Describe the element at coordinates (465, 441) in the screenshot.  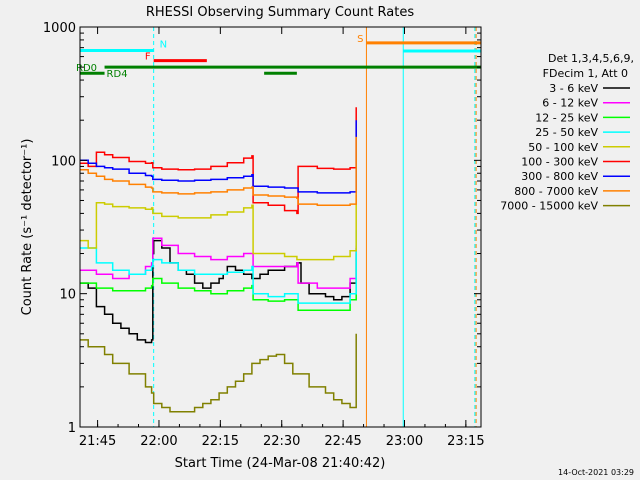
I see `x-tick-label-6: 23:15` at that location.